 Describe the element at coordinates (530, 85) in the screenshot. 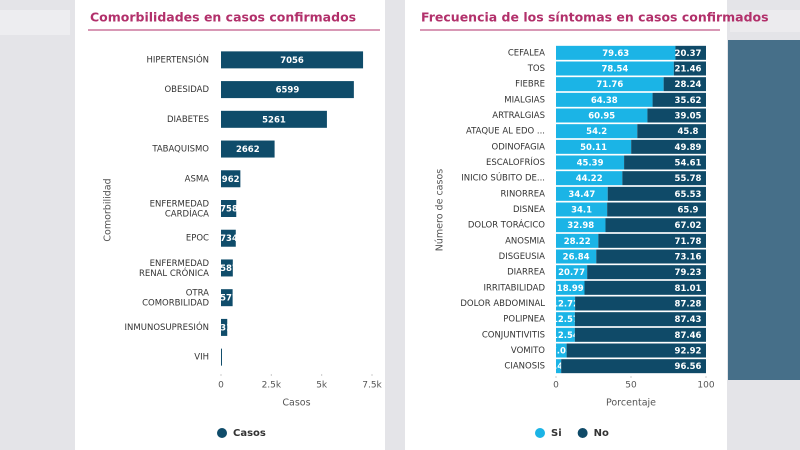

I see `y-tick-label: FIEBRE` at that location.